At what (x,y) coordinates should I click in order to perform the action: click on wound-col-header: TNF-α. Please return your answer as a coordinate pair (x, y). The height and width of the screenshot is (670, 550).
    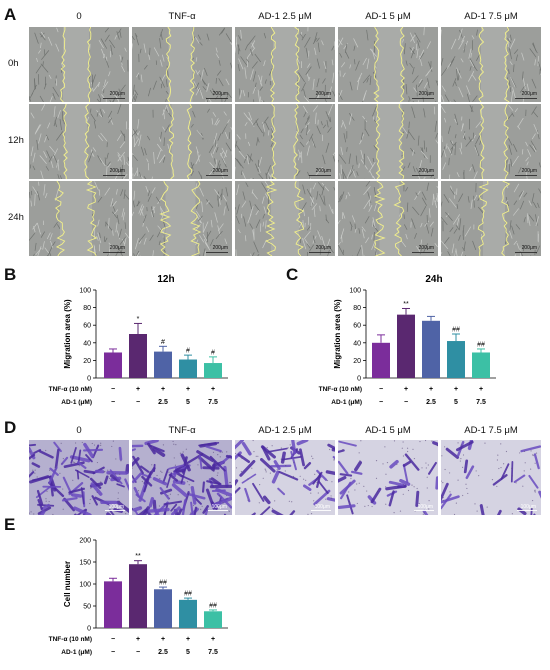
    Looking at the image, I should click on (182, 16).